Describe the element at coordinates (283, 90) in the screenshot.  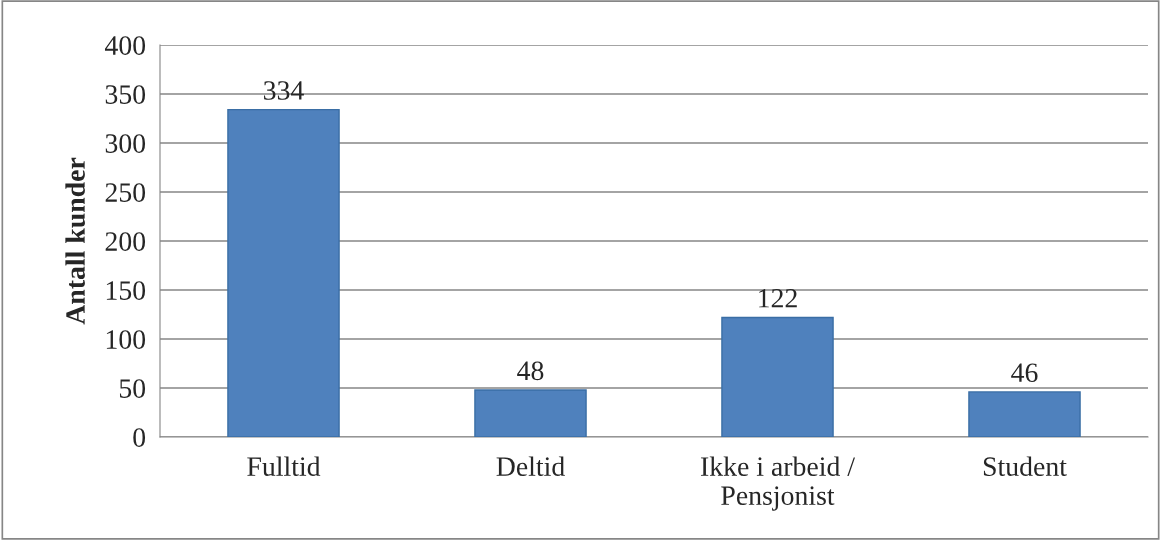
I see `data-label: 334` at that location.